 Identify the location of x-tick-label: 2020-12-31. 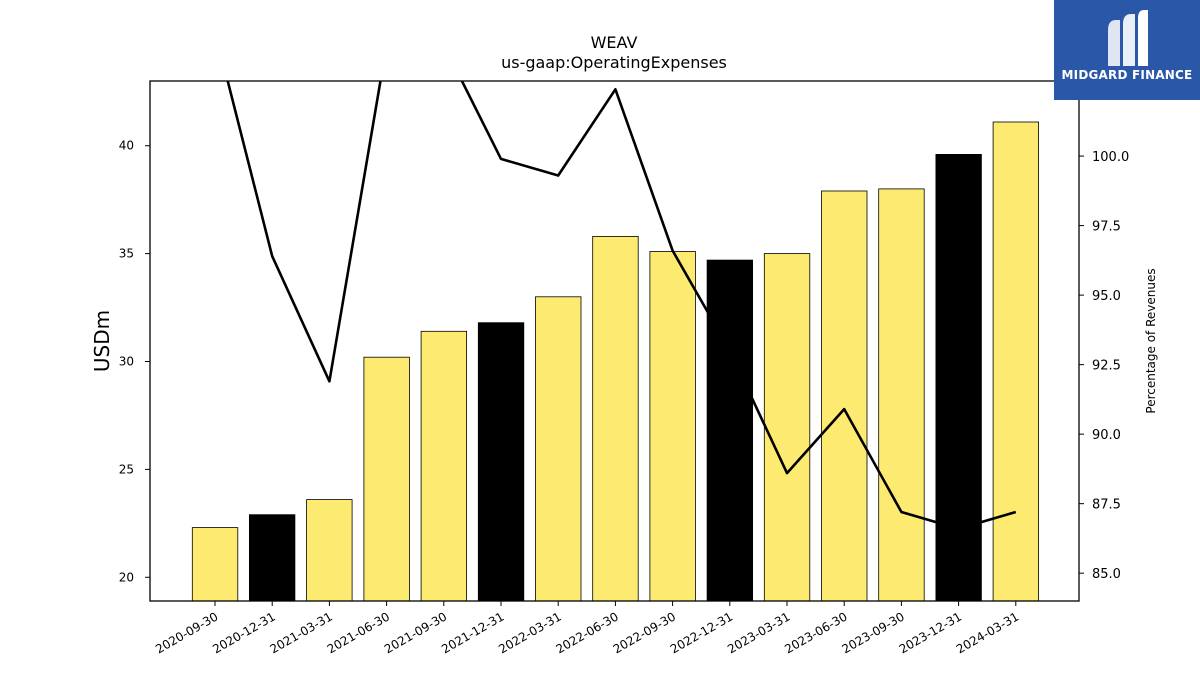
(243, 632).